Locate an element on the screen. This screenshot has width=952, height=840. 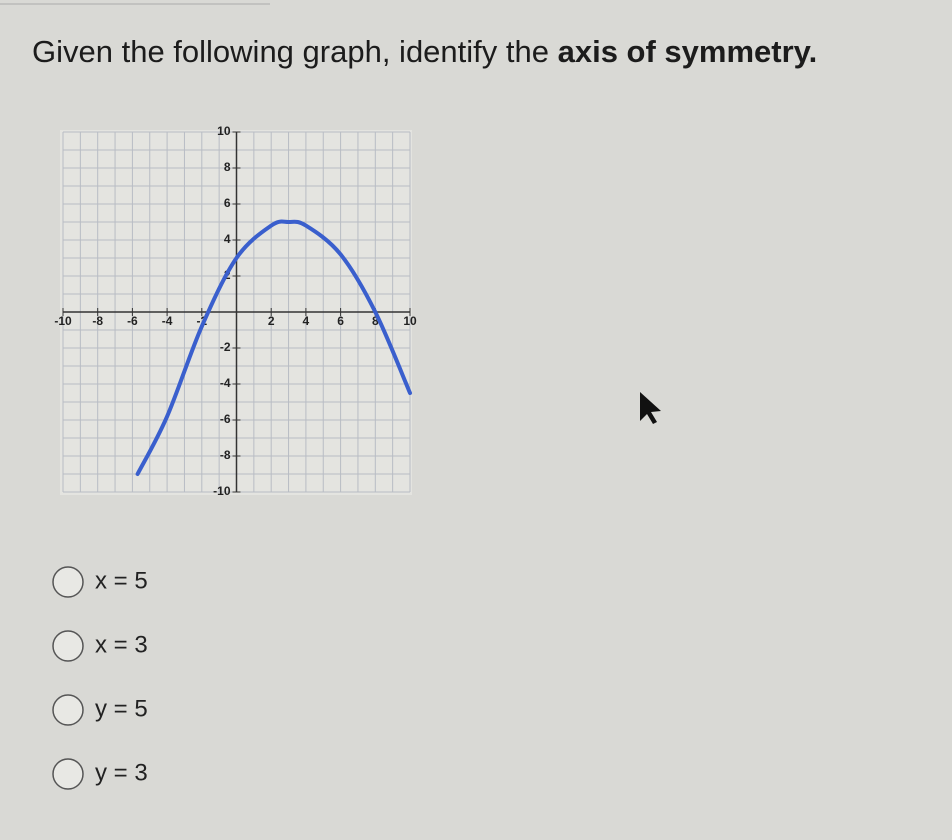
y-tick-label: 10 is located at coordinates (224, 131).